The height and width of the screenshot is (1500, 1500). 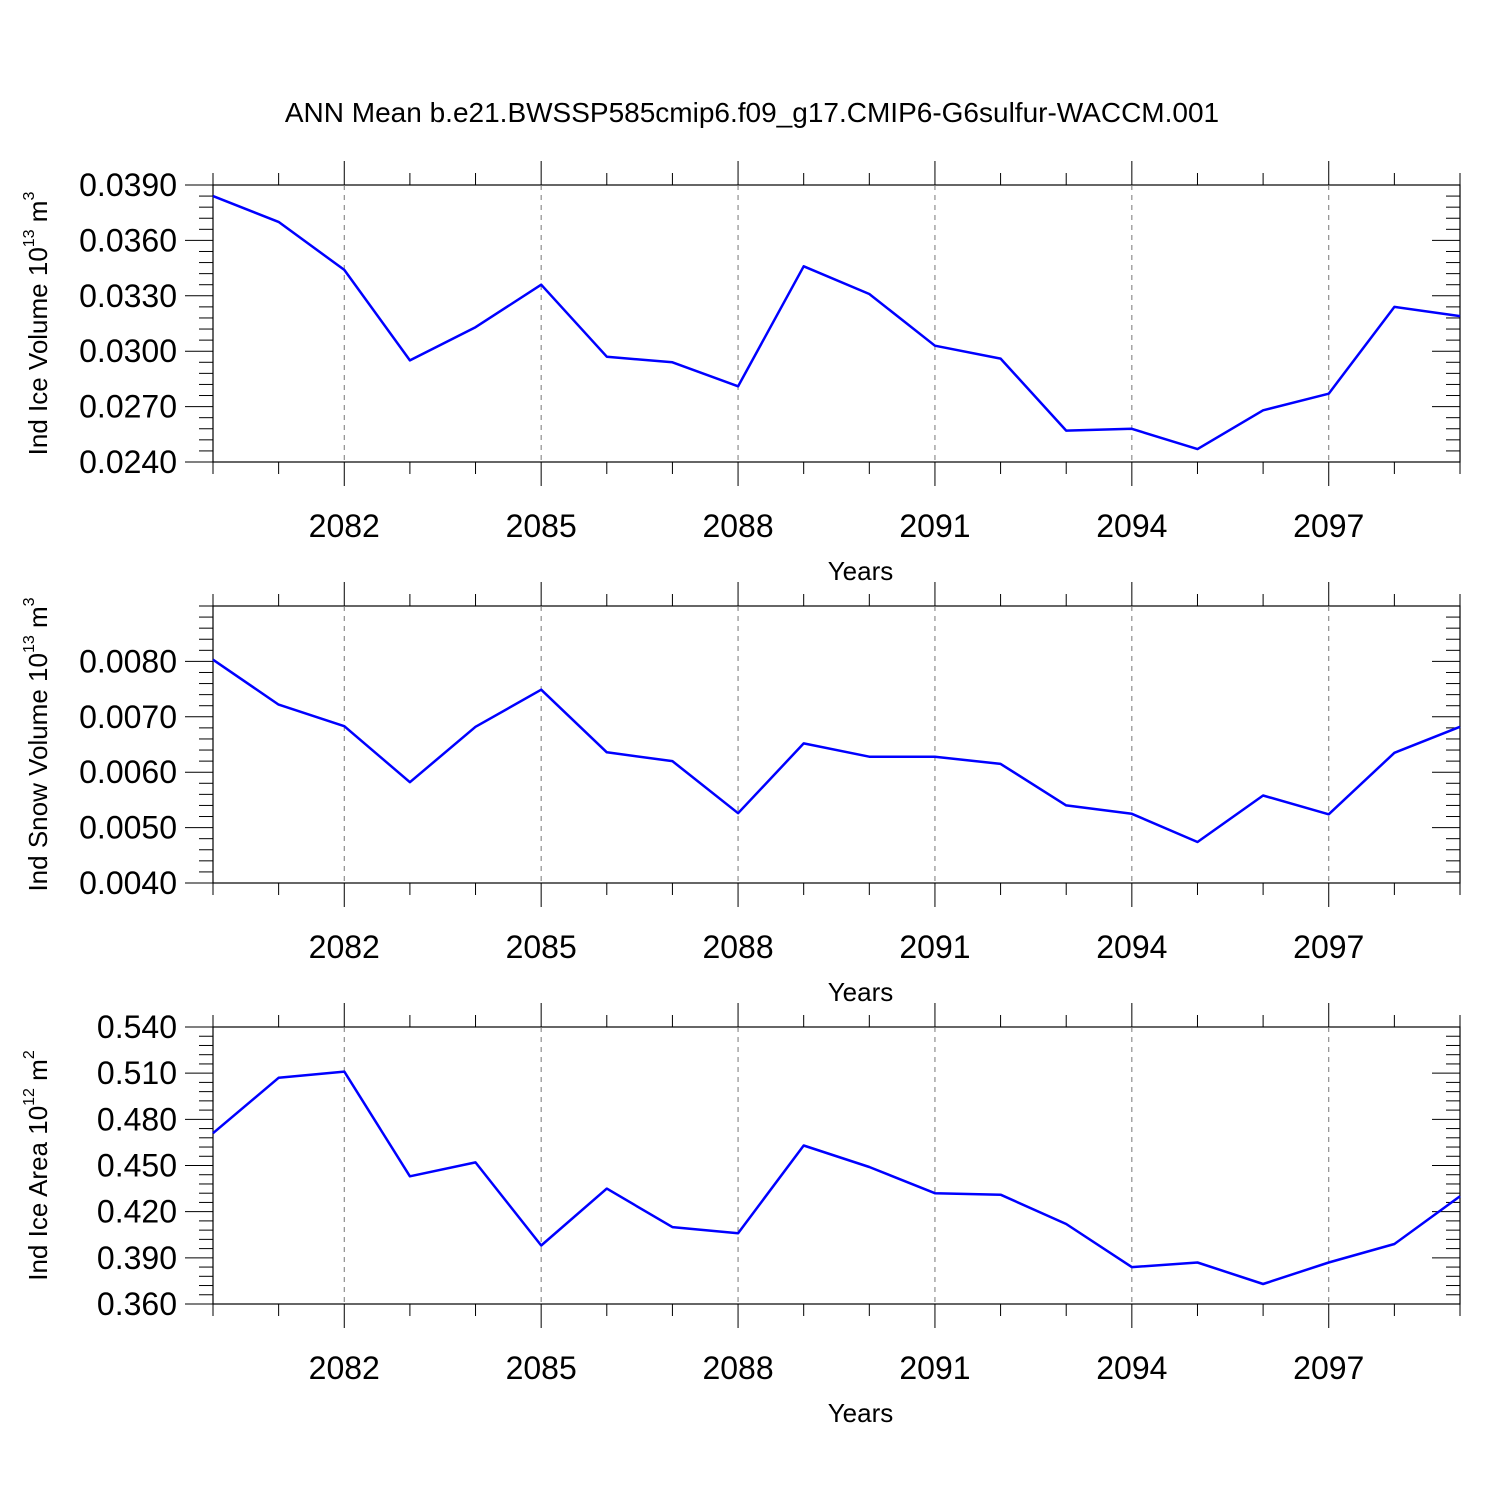 I want to click on y-tick-label: 0.0070, so click(x=128, y=717).